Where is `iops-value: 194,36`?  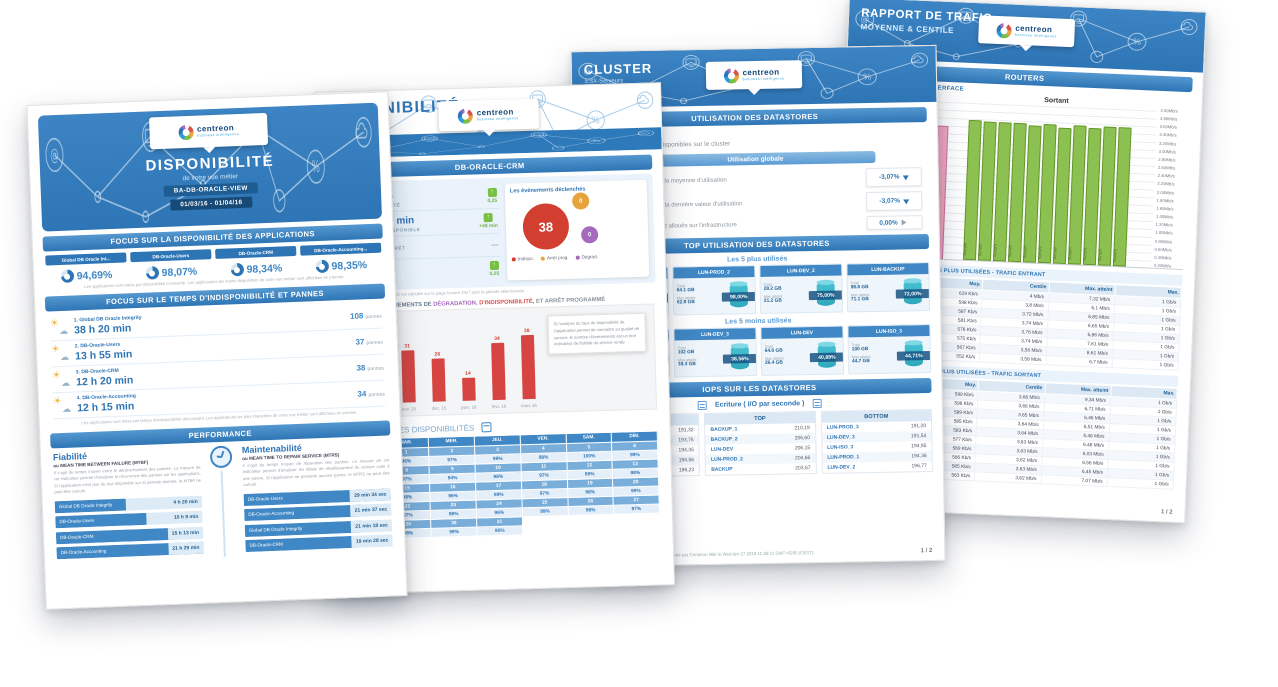 iops-value: 194,36 is located at coordinates (919, 456).